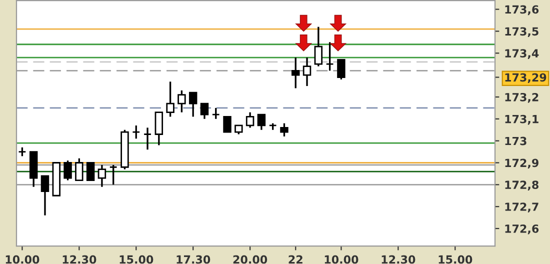 Image resolution: width=550 pixels, height=264 pixels. What do you see at coordinates (522, 10) in the screenshot?
I see `y-tick-label: 173,6` at bounding box center [522, 10].